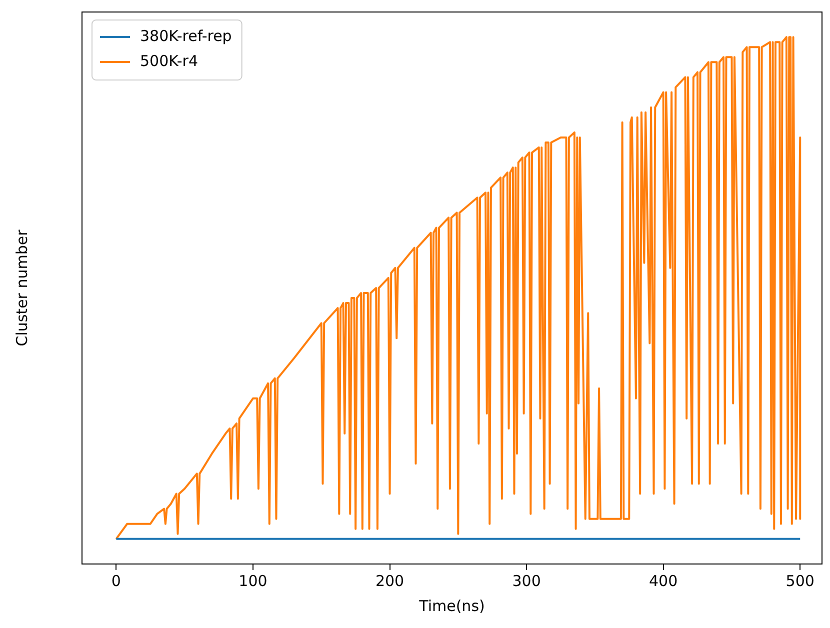  What do you see at coordinates (169, 61) in the screenshot?
I see `legend-label: 500K-r4` at bounding box center [169, 61].